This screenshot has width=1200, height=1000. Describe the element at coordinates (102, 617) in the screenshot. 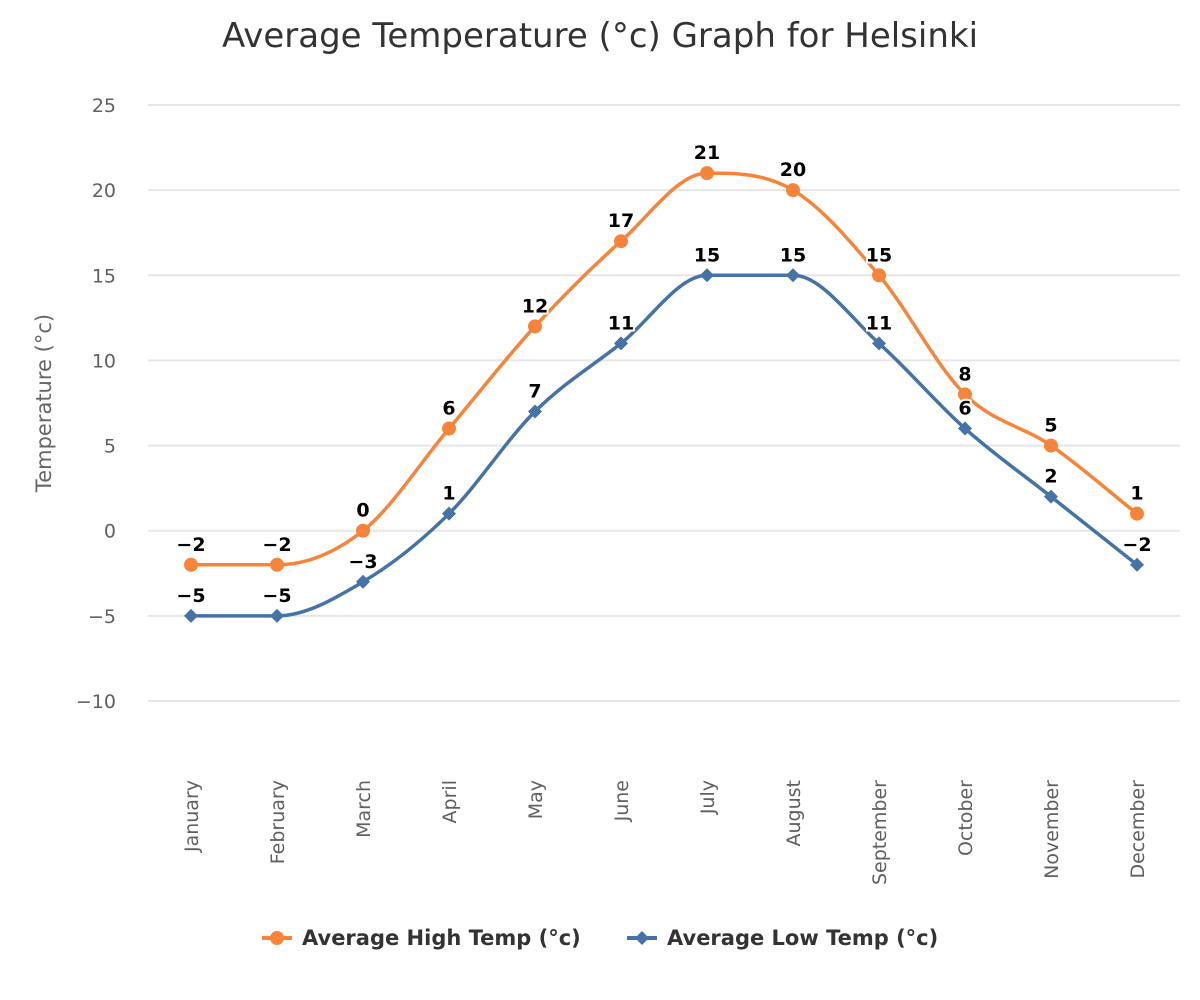

I see `y-tick-label: −5` at that location.